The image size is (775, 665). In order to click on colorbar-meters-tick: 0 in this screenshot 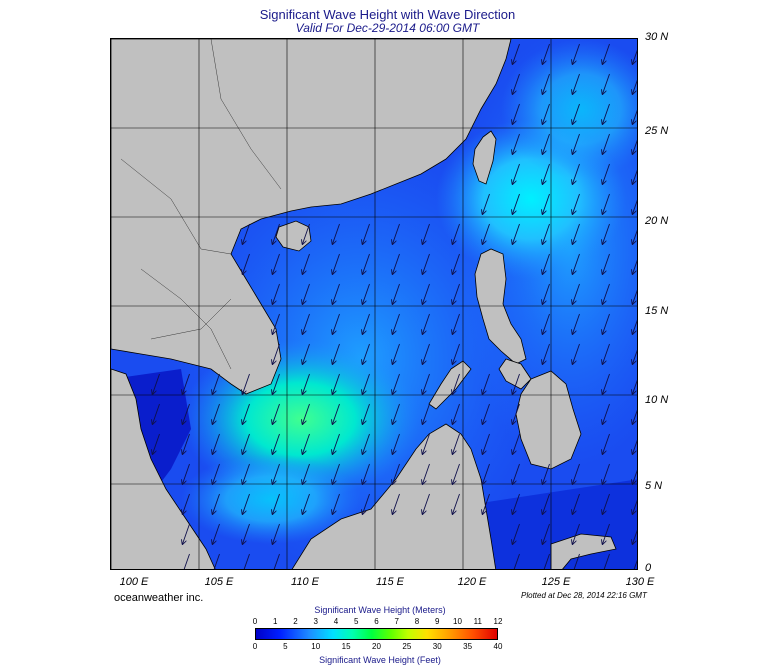, I will do `click(255, 621)`.